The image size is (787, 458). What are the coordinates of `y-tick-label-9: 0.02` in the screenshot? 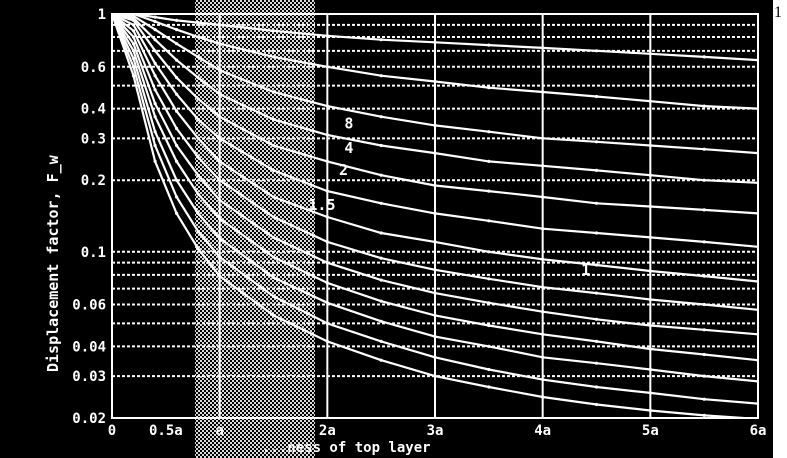 It's located at (89, 419).